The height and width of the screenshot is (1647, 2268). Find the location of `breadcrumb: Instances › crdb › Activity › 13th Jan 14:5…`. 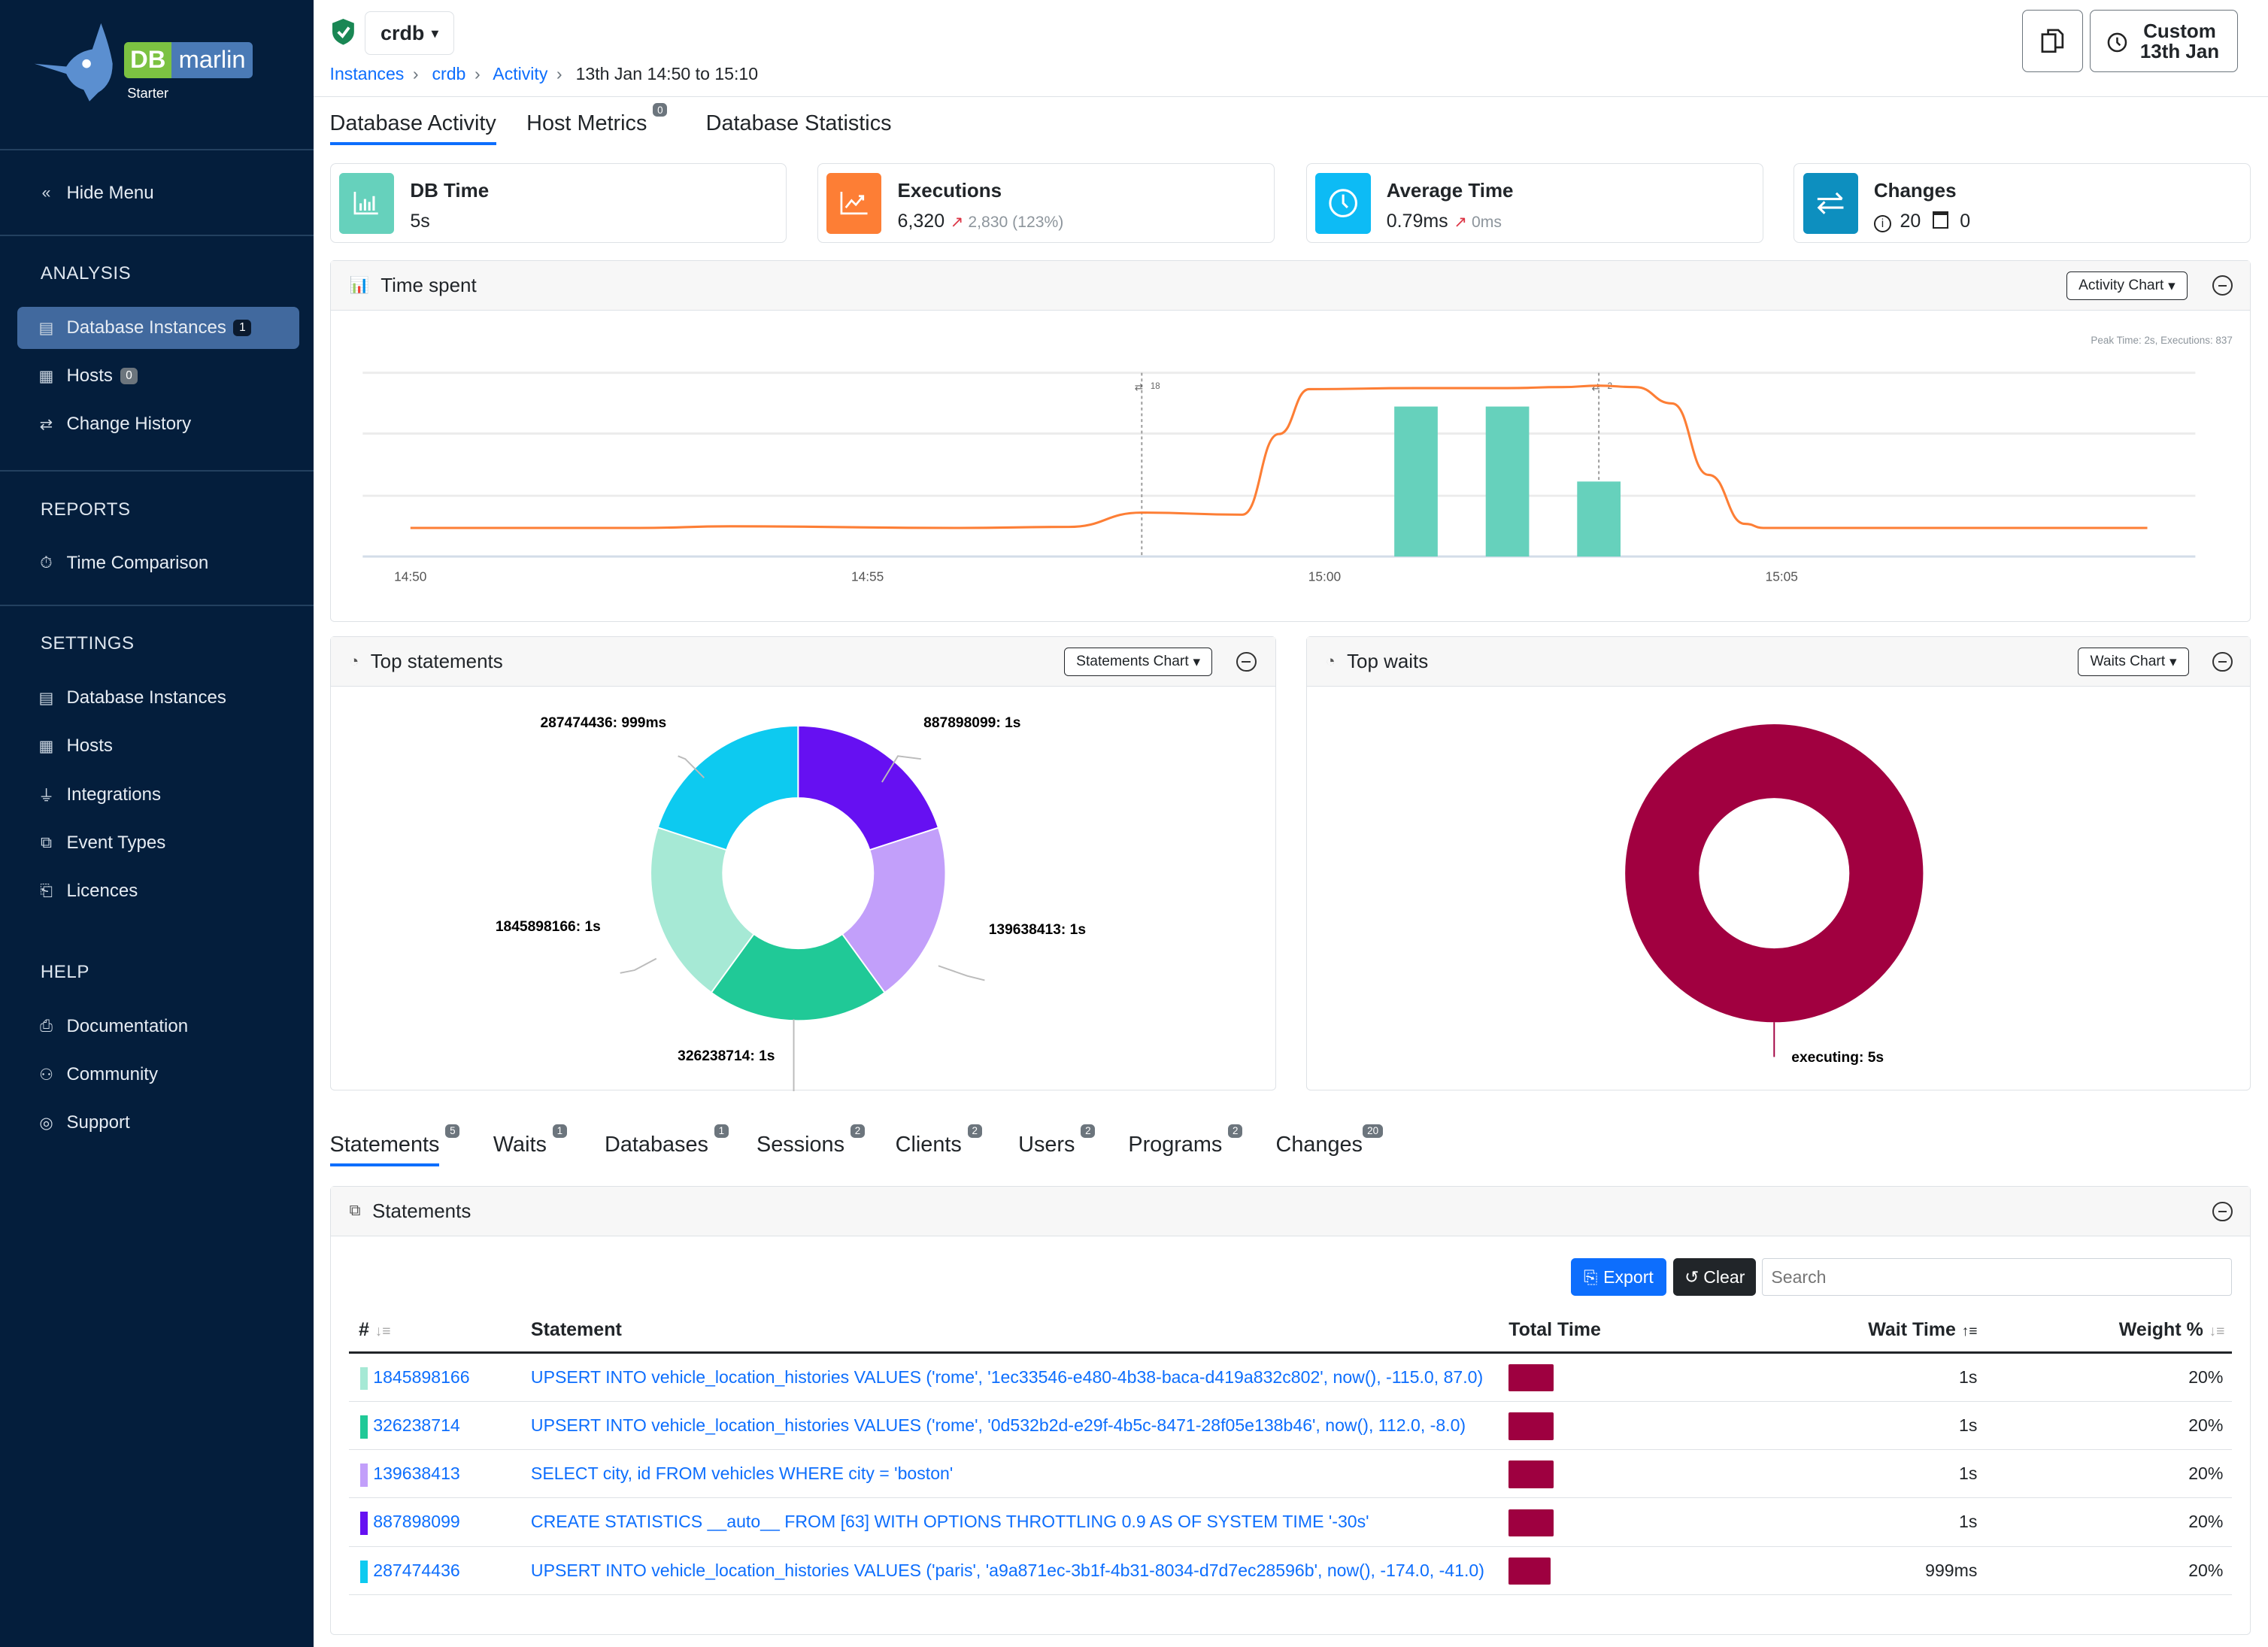

breadcrumb: Instances › crdb › Activity › 13th Jan 14:5… is located at coordinates (544, 73).